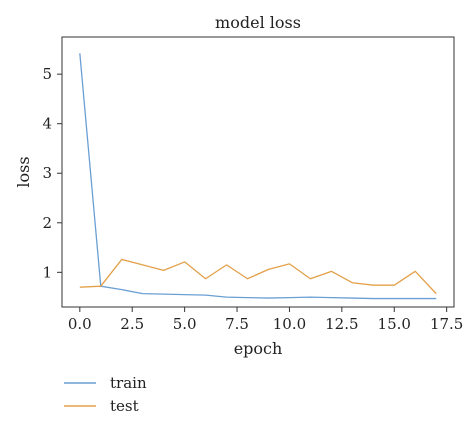 The width and height of the screenshot is (474, 428). What do you see at coordinates (124, 406) in the screenshot?
I see `legend-label-test: test` at bounding box center [124, 406].